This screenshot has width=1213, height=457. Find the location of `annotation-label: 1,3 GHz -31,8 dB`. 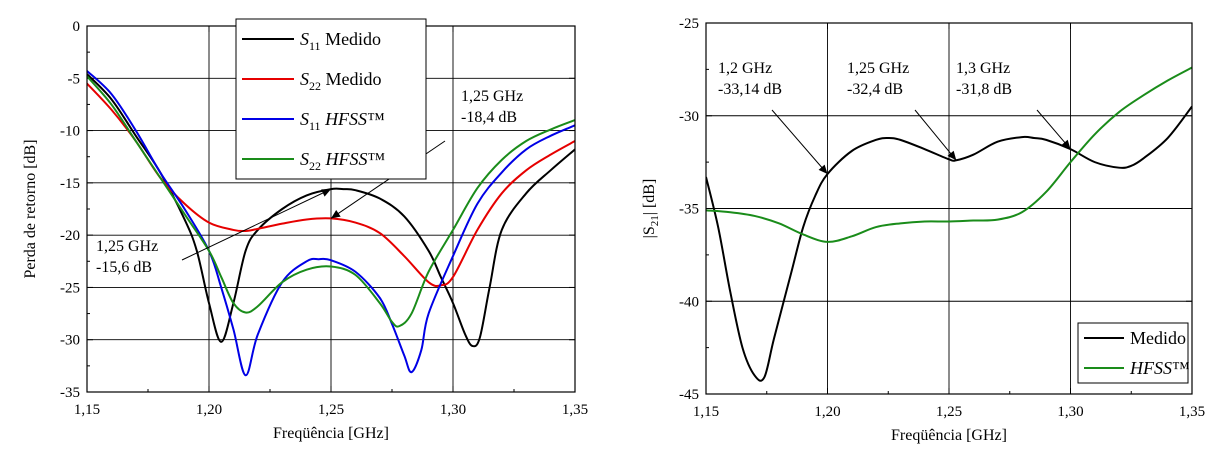

annotation-label: 1,3 GHz -31,8 dB is located at coordinates (984, 79).